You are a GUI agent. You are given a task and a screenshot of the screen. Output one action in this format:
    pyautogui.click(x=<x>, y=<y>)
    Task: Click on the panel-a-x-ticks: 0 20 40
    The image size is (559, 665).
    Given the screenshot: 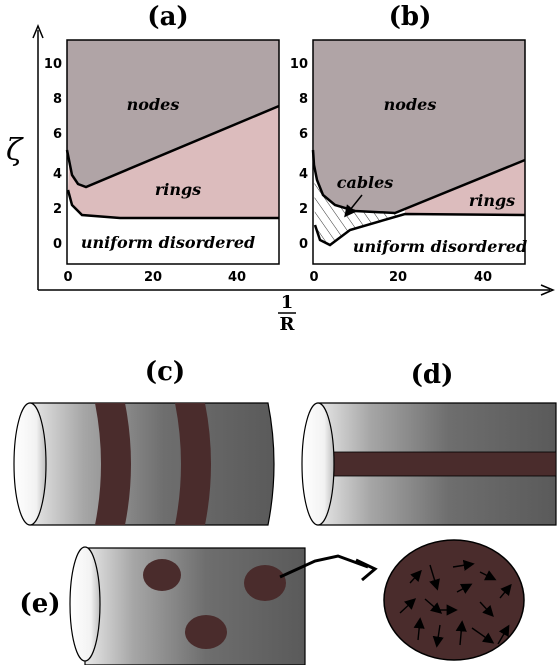 What is the action you would take?
    pyautogui.click(x=154, y=277)
    